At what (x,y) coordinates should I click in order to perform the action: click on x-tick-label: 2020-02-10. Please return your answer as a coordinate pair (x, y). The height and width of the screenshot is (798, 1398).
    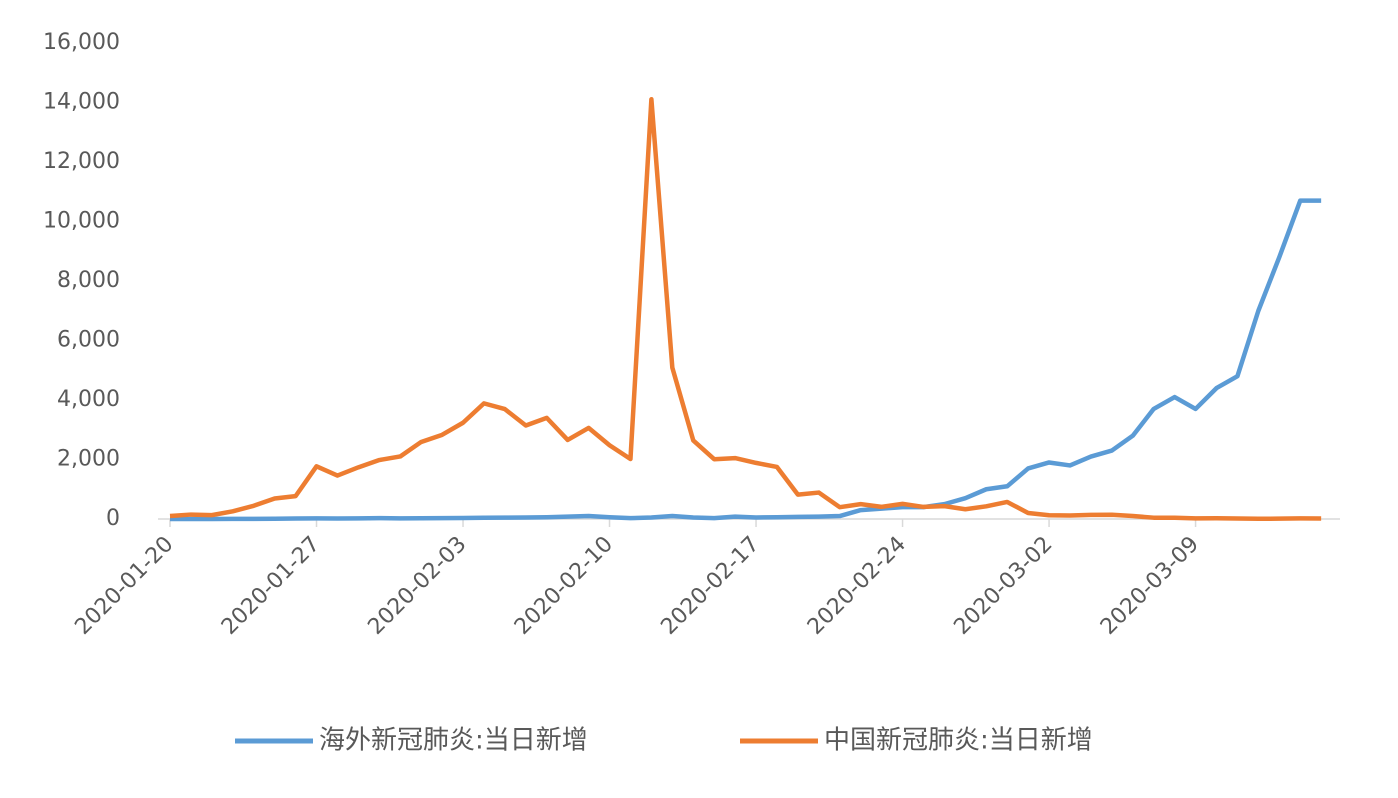
    Looking at the image, I should click on (564, 586).